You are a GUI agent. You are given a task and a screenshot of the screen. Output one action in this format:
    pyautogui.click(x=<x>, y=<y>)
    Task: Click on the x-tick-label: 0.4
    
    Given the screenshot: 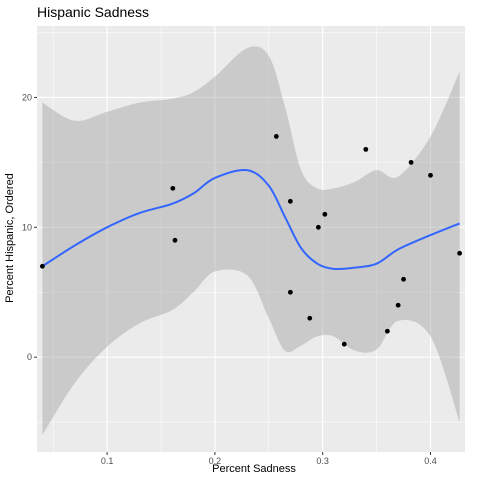 What is the action you would take?
    pyautogui.click(x=430, y=461)
    